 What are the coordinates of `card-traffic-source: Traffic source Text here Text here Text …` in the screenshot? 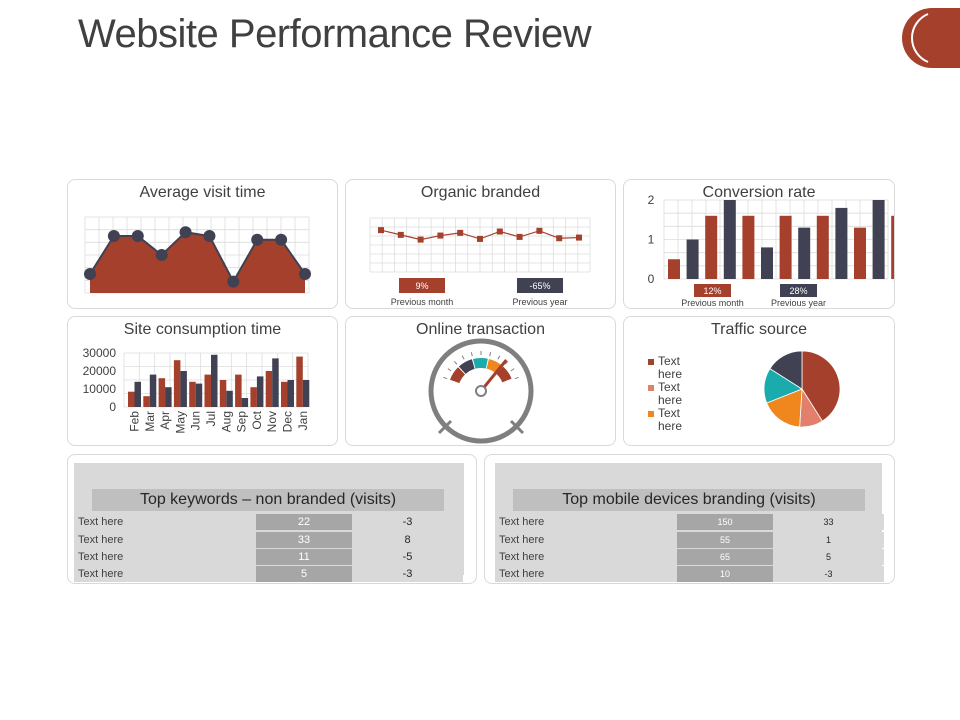 It's located at (759, 381).